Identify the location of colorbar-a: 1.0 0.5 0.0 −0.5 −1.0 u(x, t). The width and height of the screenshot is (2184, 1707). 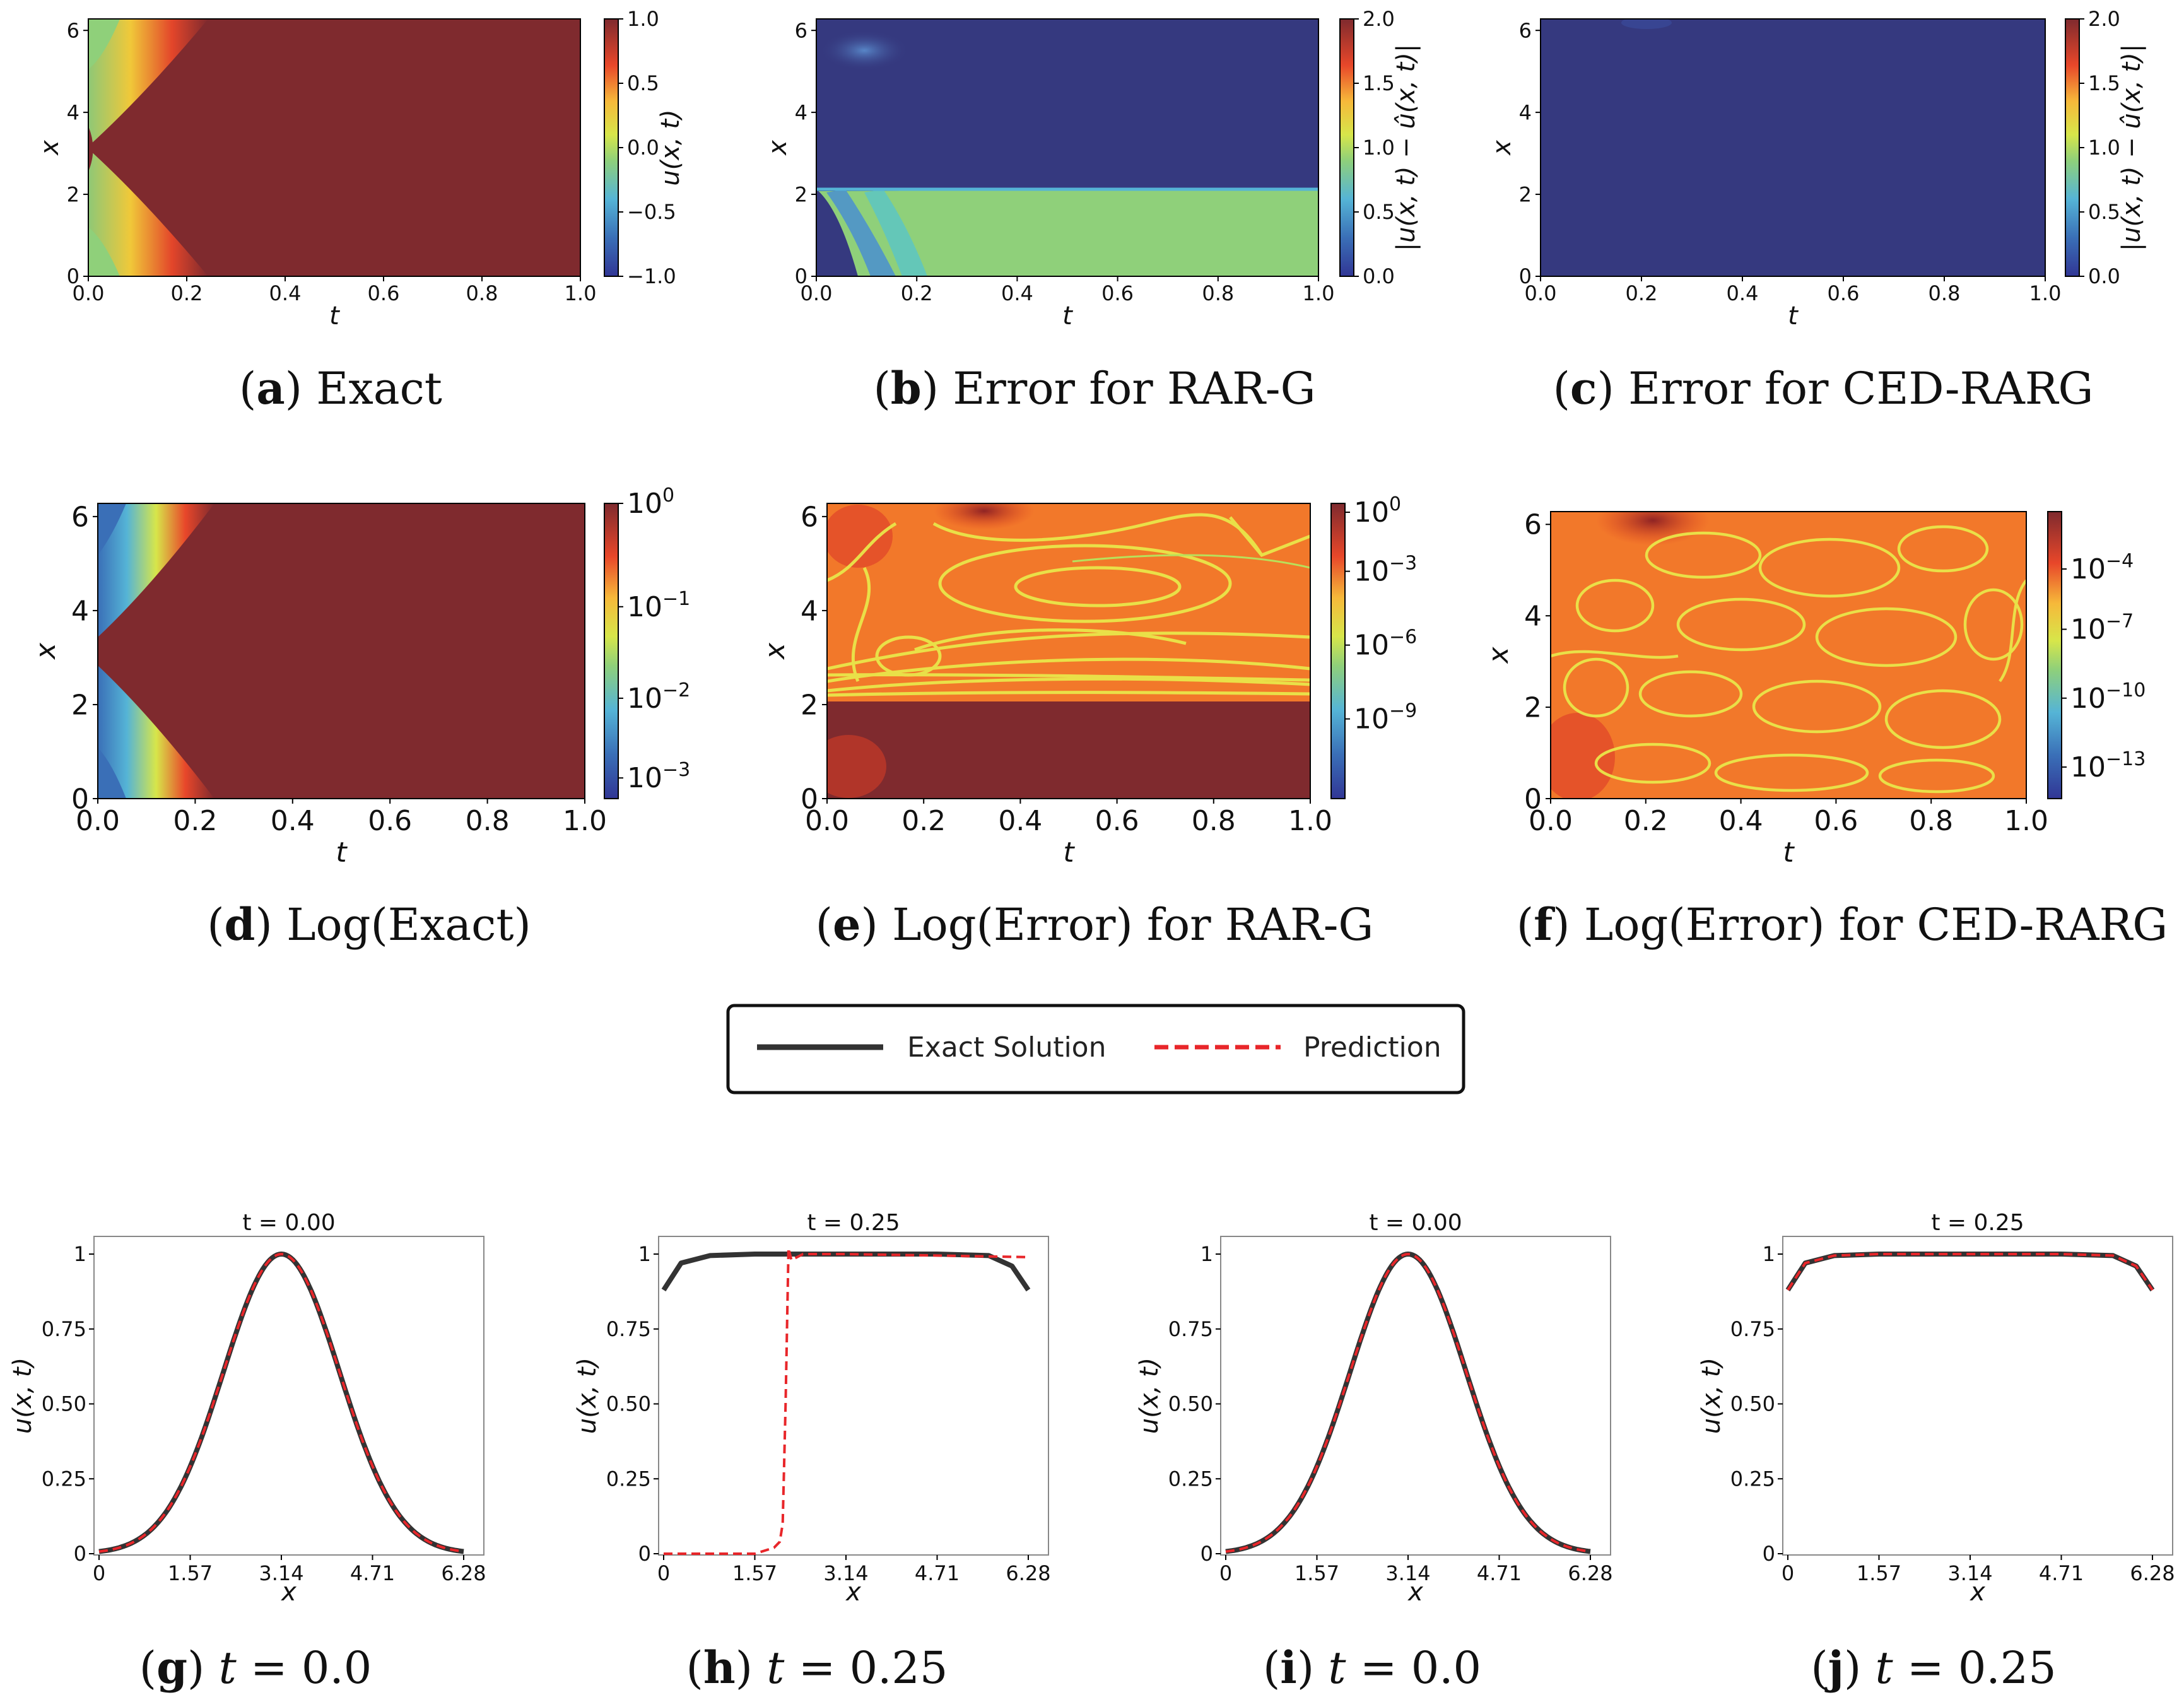
(644, 147).